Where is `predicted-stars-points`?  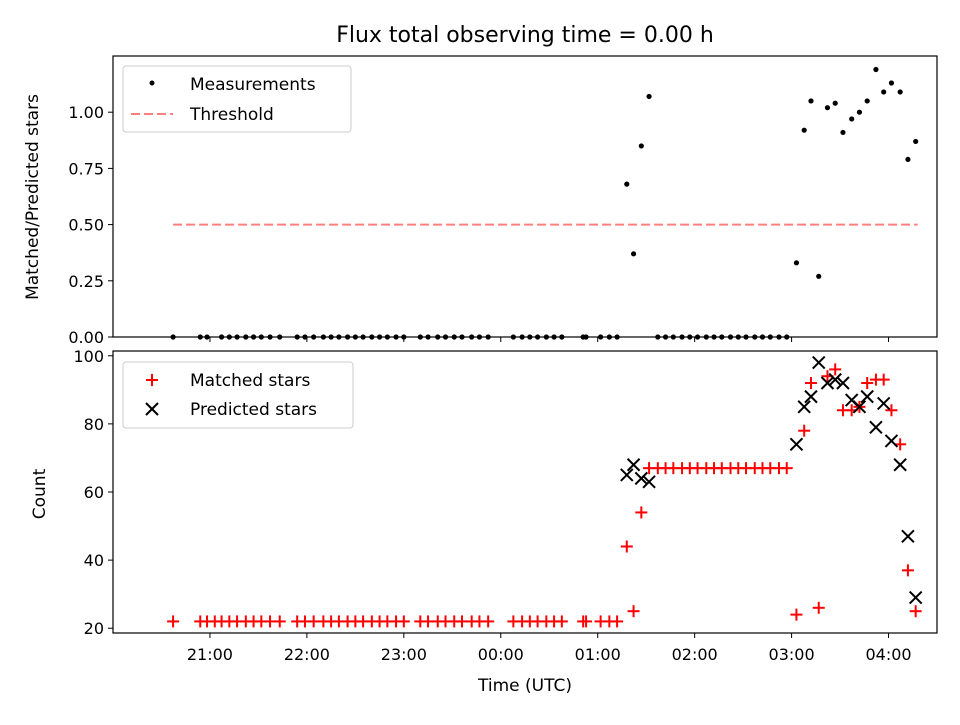
predicted-stars-points is located at coordinates (771, 480).